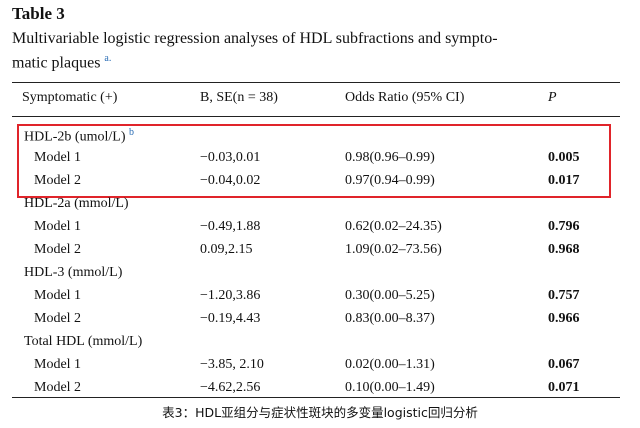  Describe the element at coordinates (320, 412) in the screenshot. I see `chinese-caption: 表3：HDL亚组分与症状性斑块的多变量logistic回归分析` at that location.